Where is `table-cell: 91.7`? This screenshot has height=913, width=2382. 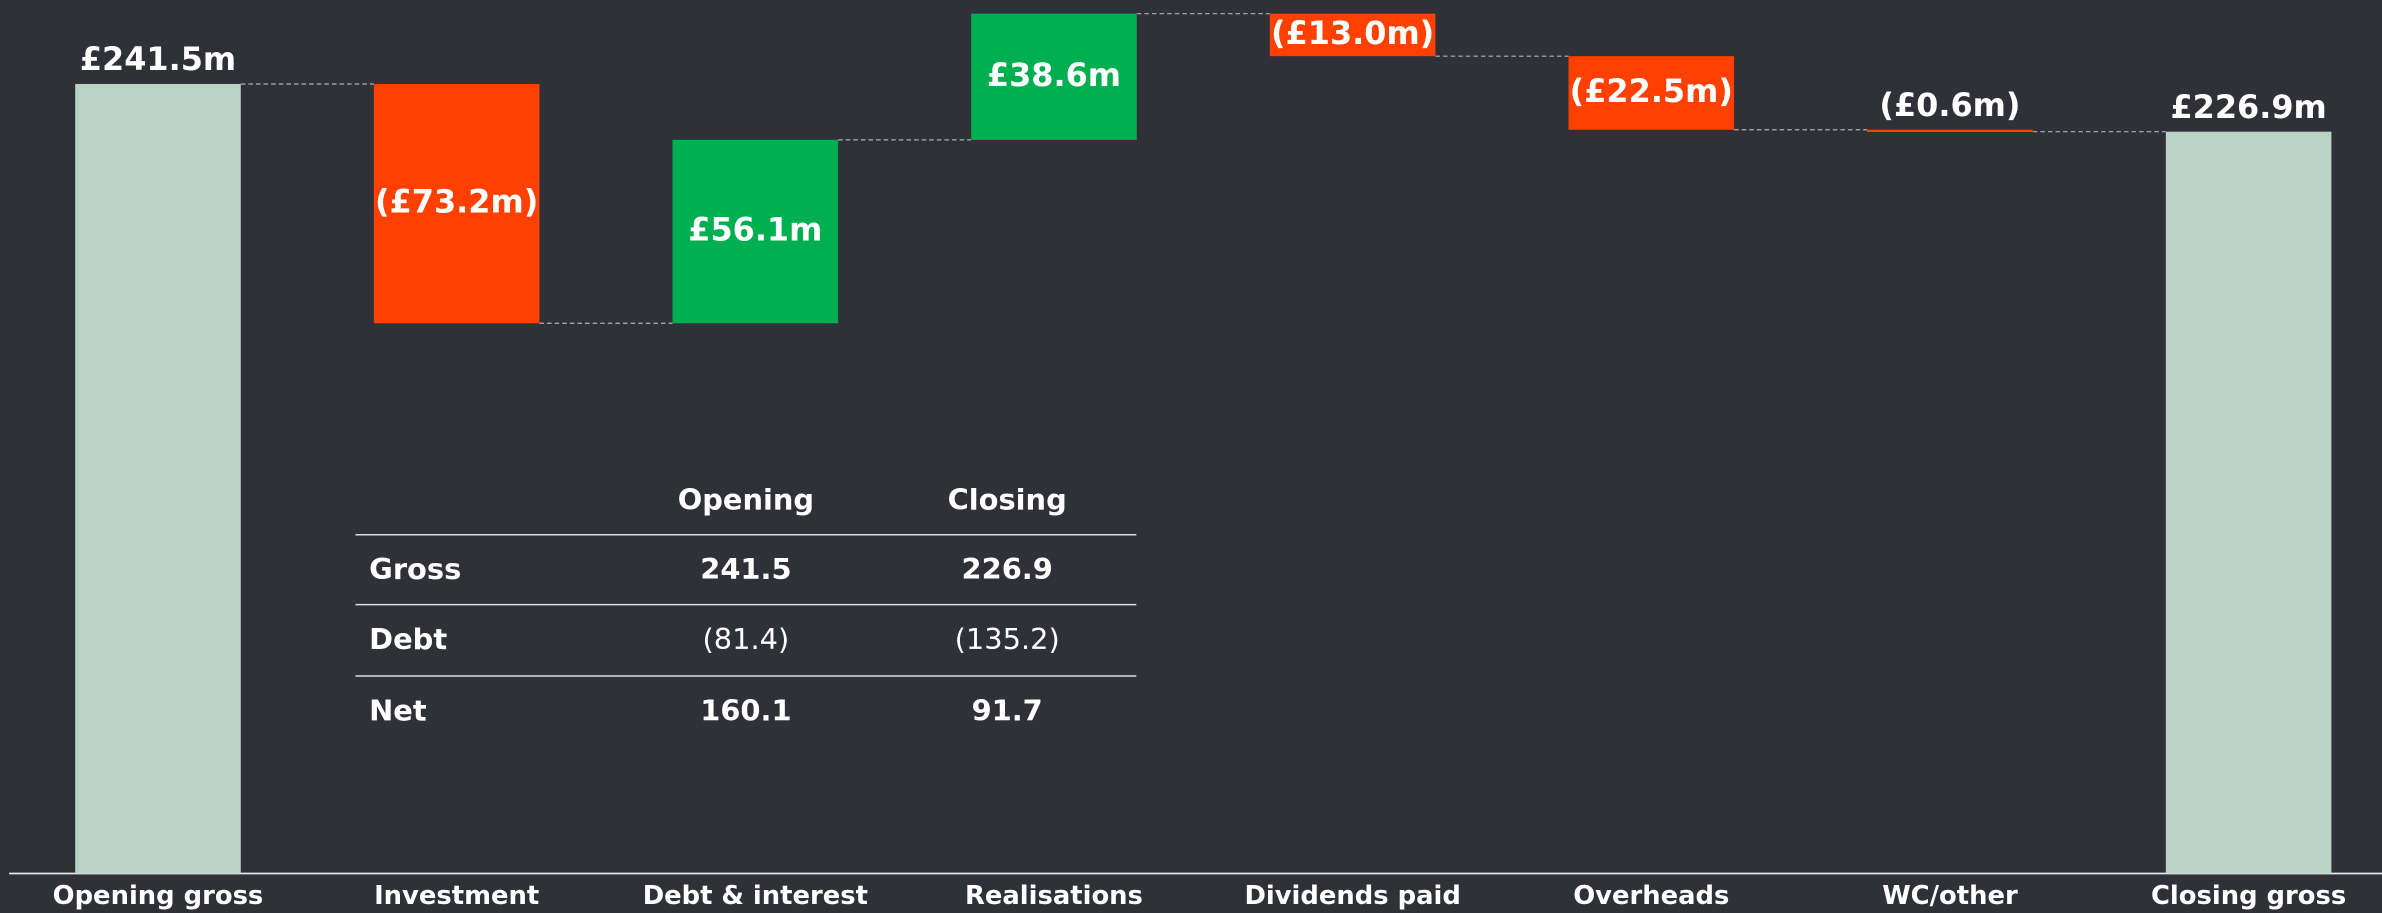 table-cell: 91.7 is located at coordinates (1007, 710).